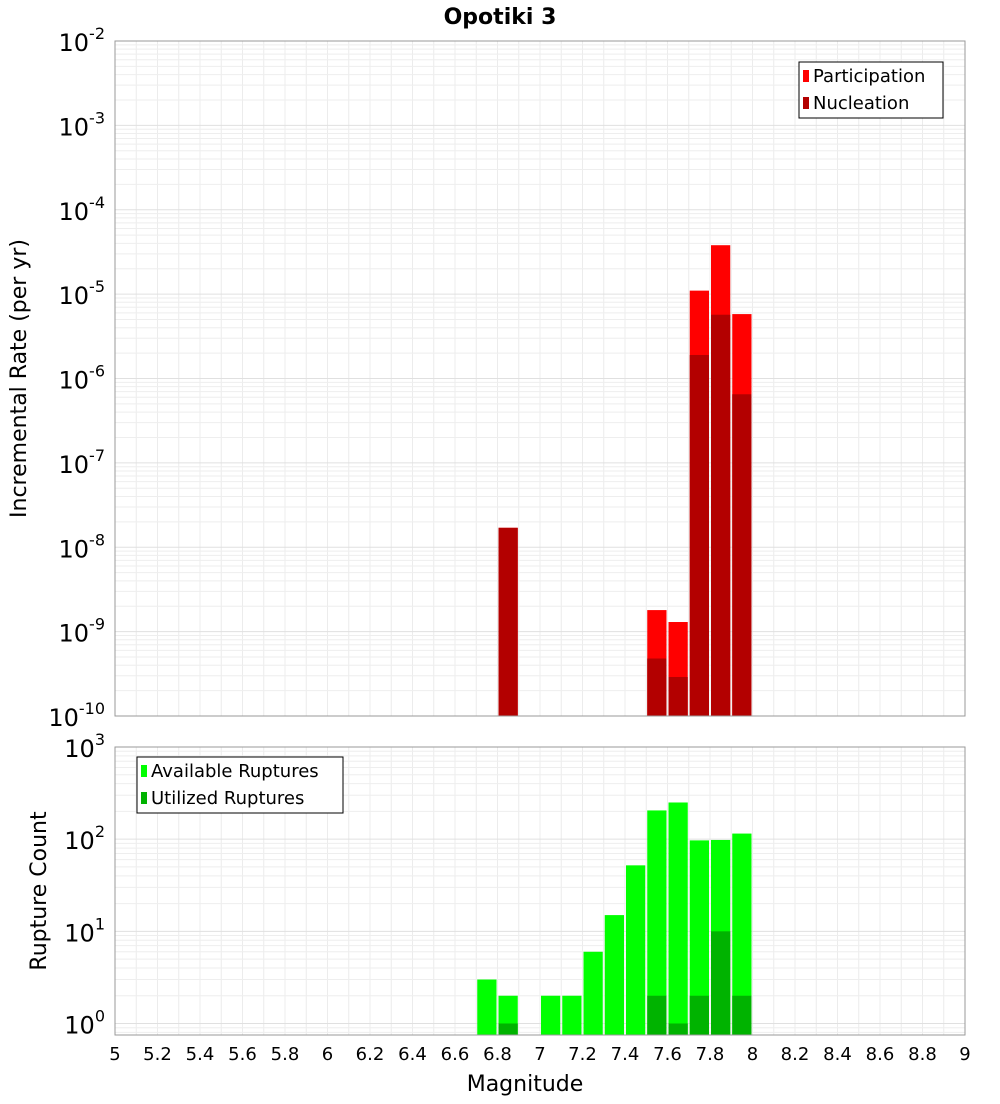  Describe the element at coordinates (84, 930) in the screenshot. I see `y-tick-label: 10¹` at that location.